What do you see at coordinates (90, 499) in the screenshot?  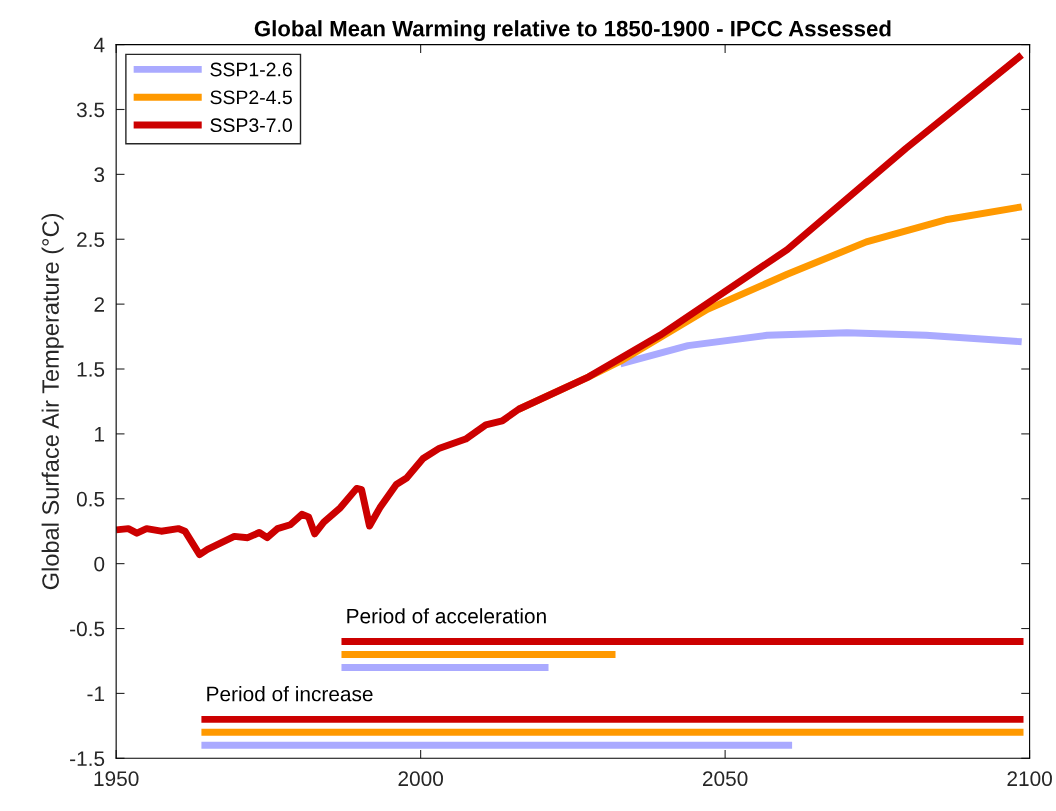 I see `y-tick-label: 0.5` at bounding box center [90, 499].